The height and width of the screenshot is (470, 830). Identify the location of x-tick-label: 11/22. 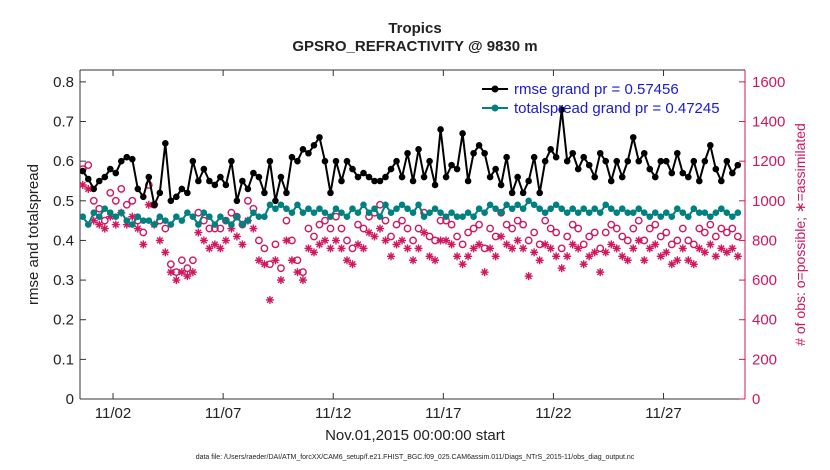
(553, 413).